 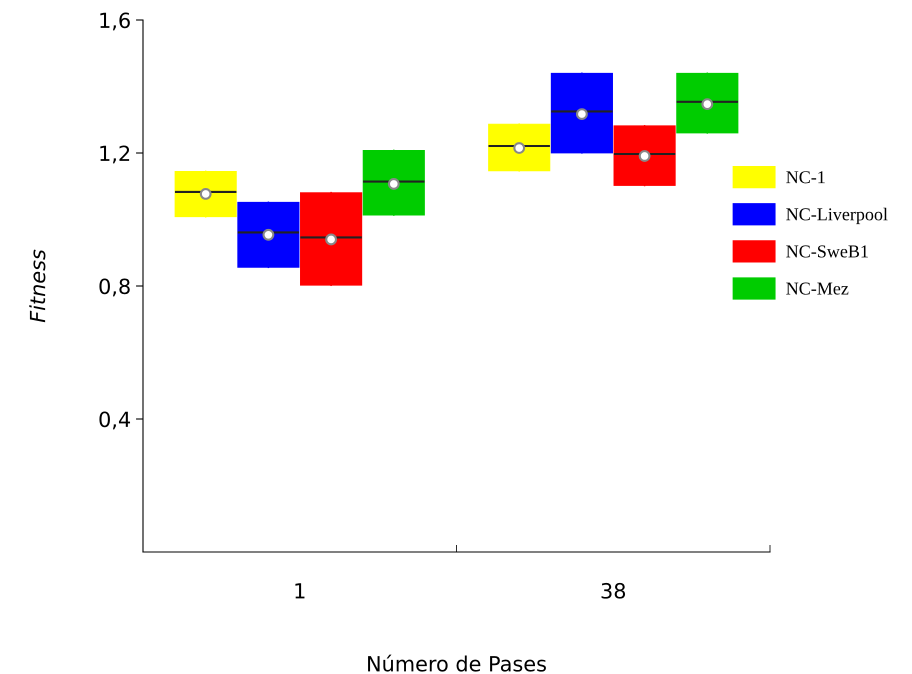 What do you see at coordinates (817, 288) in the screenshot?
I see `legend-label: NC-Mez` at bounding box center [817, 288].